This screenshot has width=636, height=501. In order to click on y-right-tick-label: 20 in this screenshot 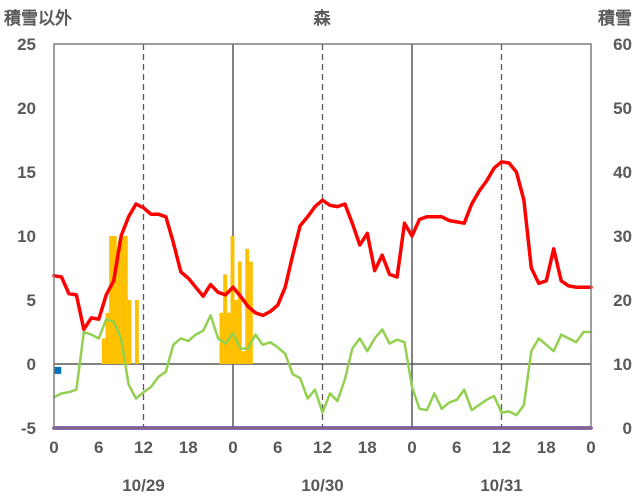, I will do `click(622, 300)`.